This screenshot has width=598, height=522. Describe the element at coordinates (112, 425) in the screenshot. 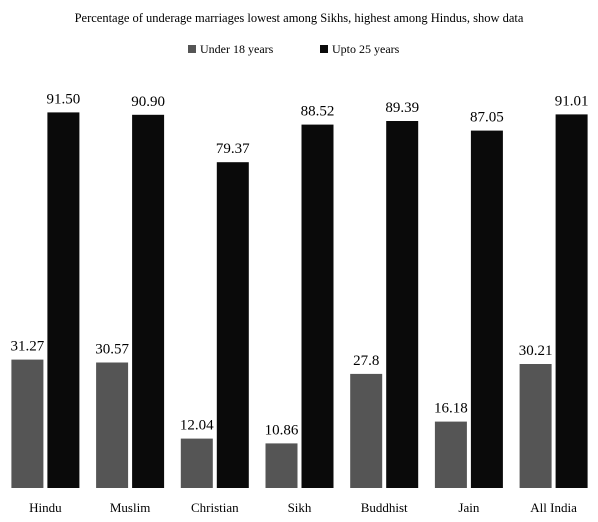

I see `bar-under-18-muslim` at that location.